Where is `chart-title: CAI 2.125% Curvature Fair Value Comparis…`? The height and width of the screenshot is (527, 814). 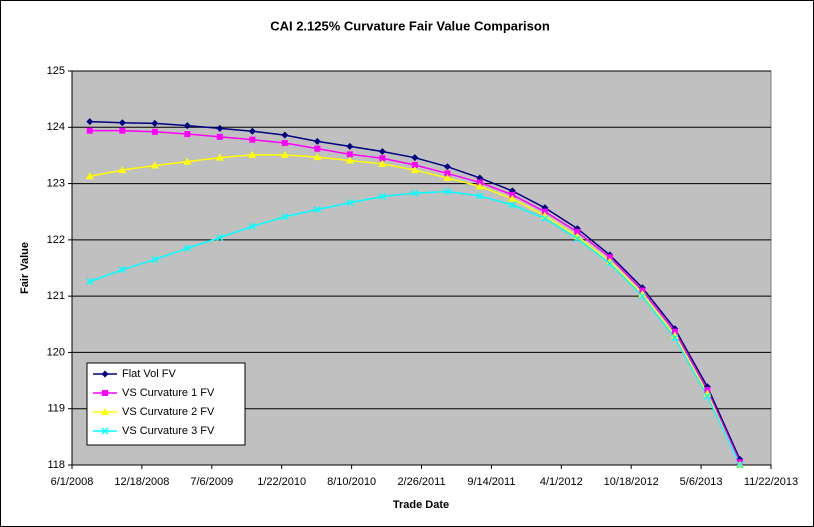
chart-title: CAI 2.125% Curvature Fair Value Comparis… is located at coordinates (410, 25).